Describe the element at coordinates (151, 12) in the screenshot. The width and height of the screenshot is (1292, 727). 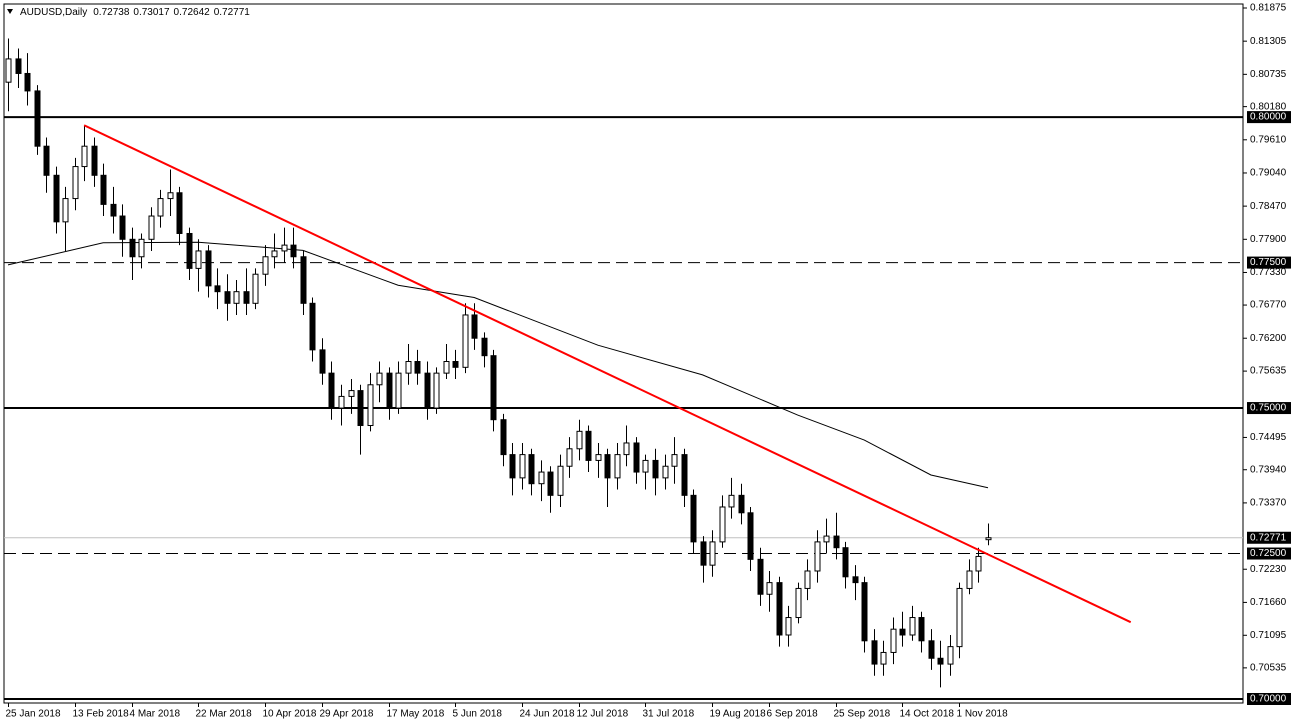
I see `header-high: 0.73017` at that location.